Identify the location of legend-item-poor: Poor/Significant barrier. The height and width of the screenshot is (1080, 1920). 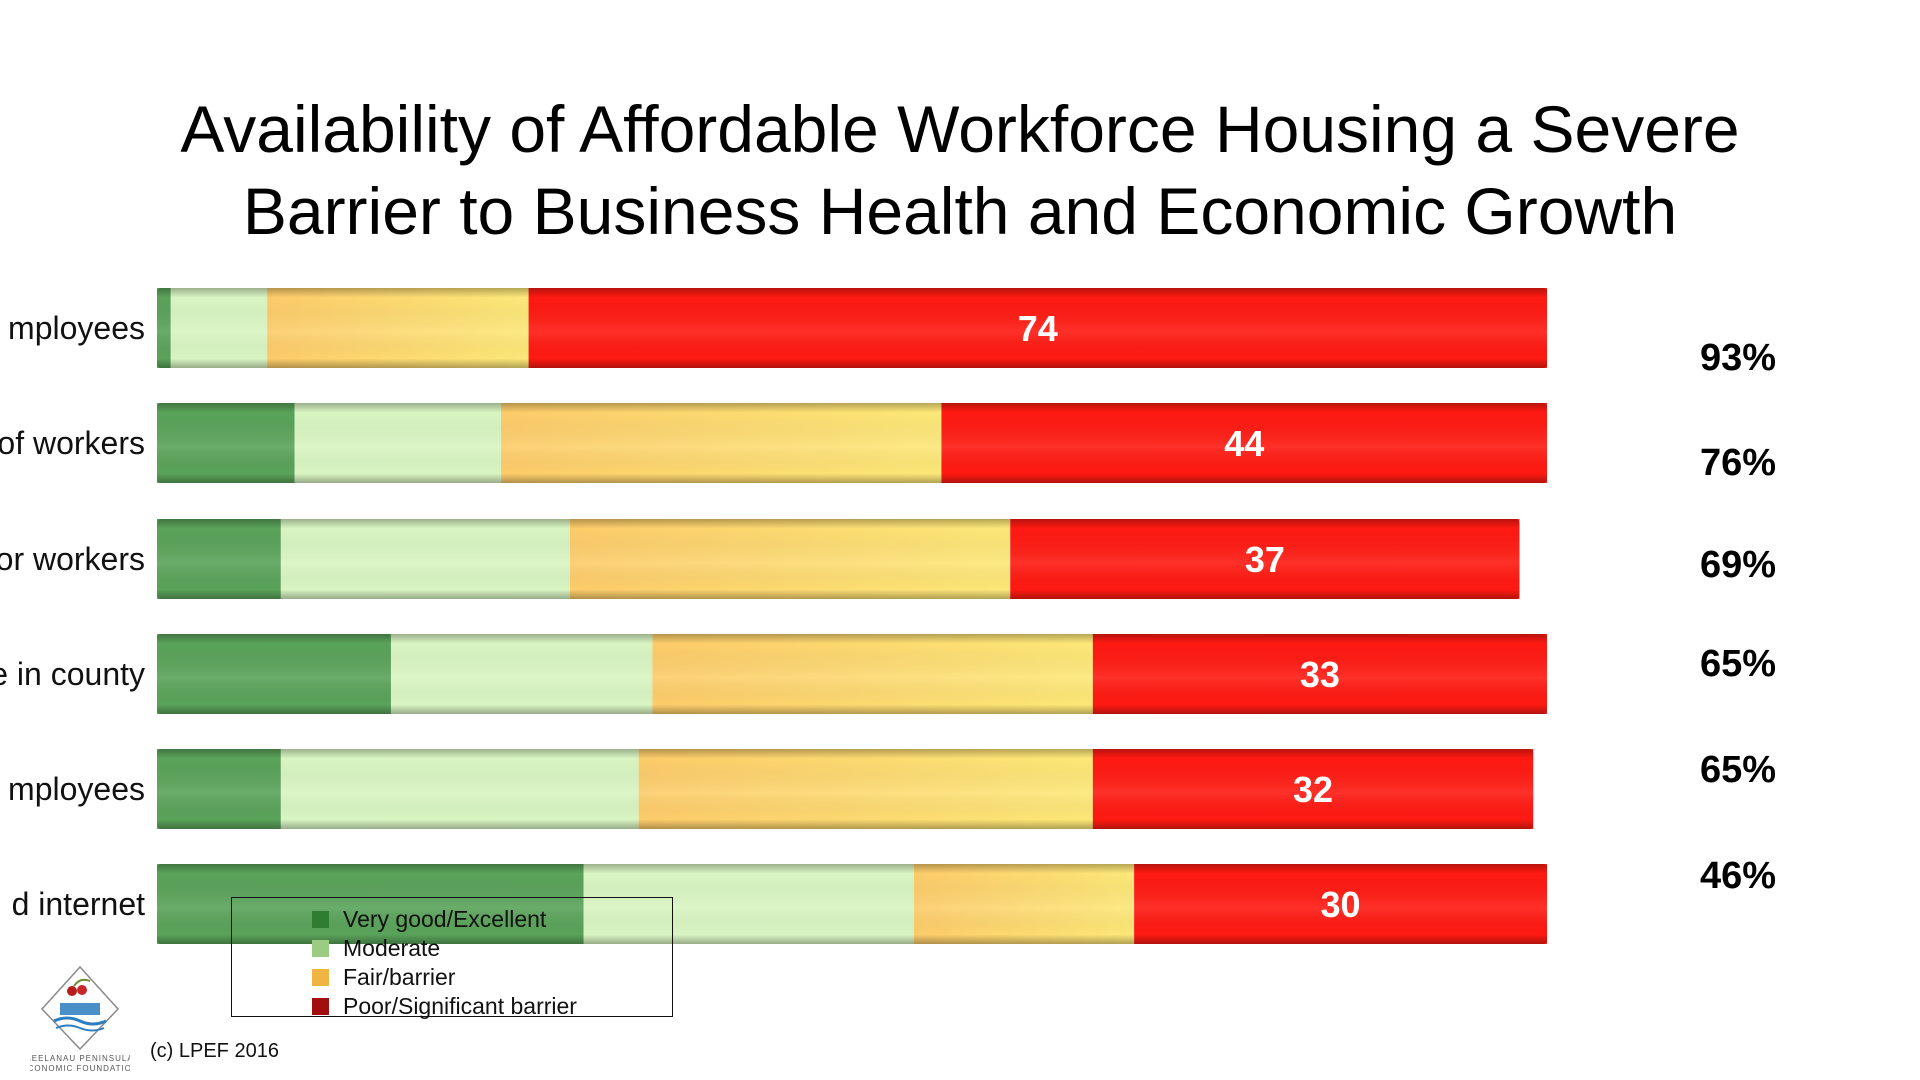
(444, 1006).